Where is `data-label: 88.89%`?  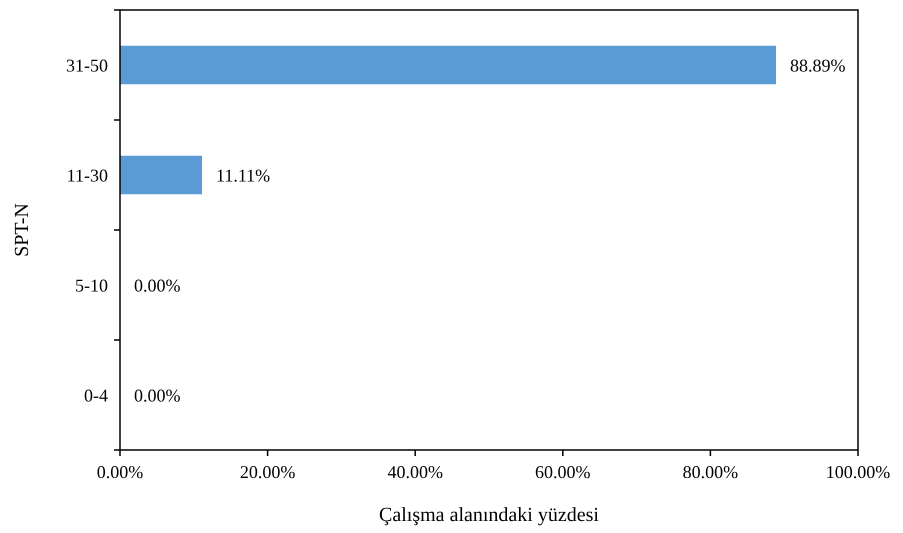
data-label: 88.89% is located at coordinates (818, 65).